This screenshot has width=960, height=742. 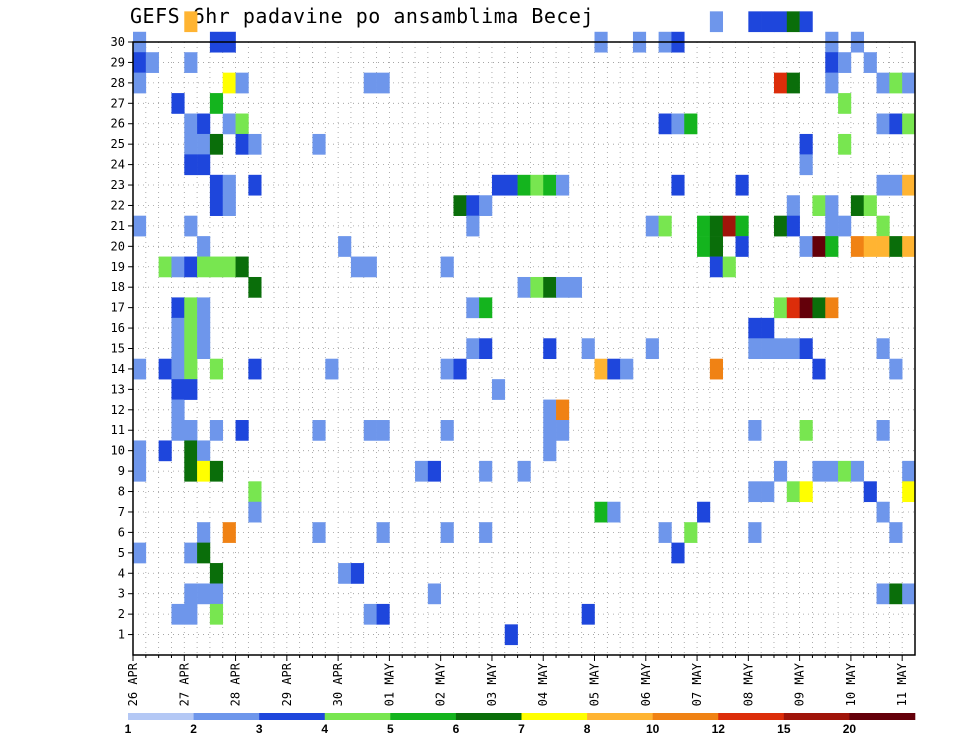 I want to click on y-tick-label: 30, so click(x=118, y=42).